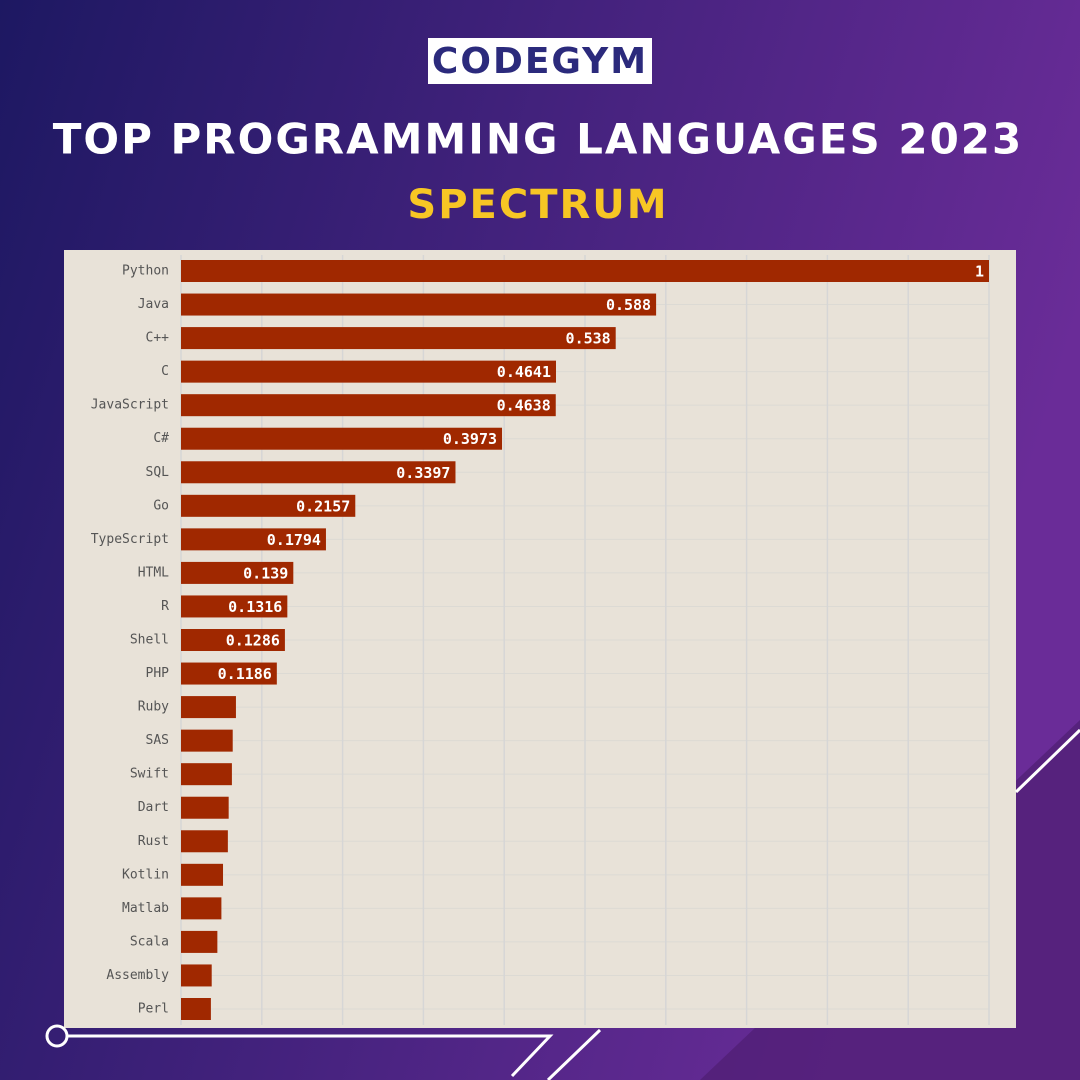  Describe the element at coordinates (158, 673) in the screenshot. I see `y-tick-label: PHP` at that location.